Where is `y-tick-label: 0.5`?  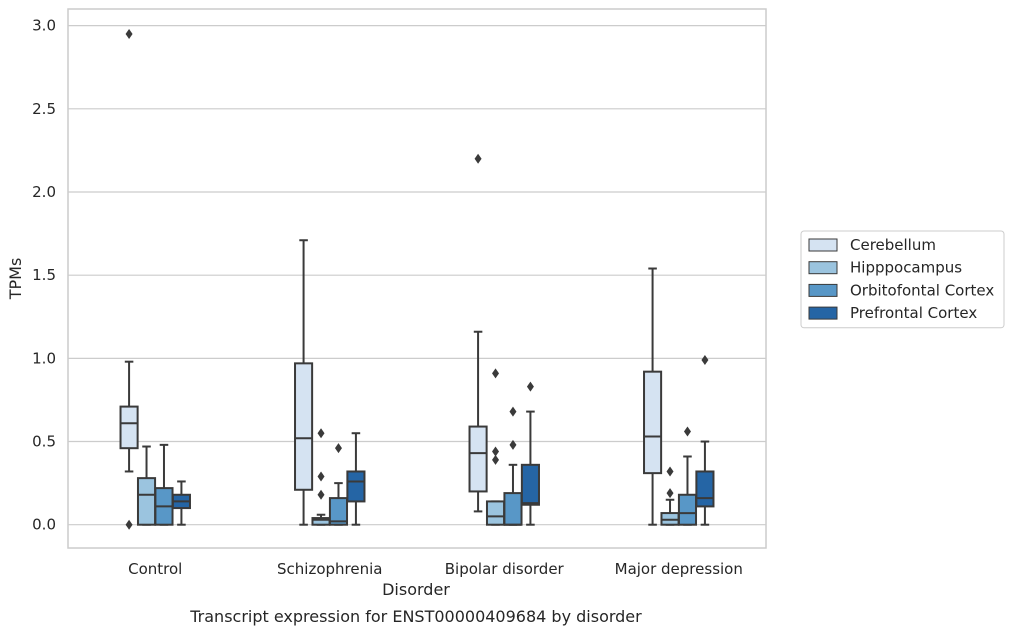 y-tick-label: 0.5 is located at coordinates (44, 442).